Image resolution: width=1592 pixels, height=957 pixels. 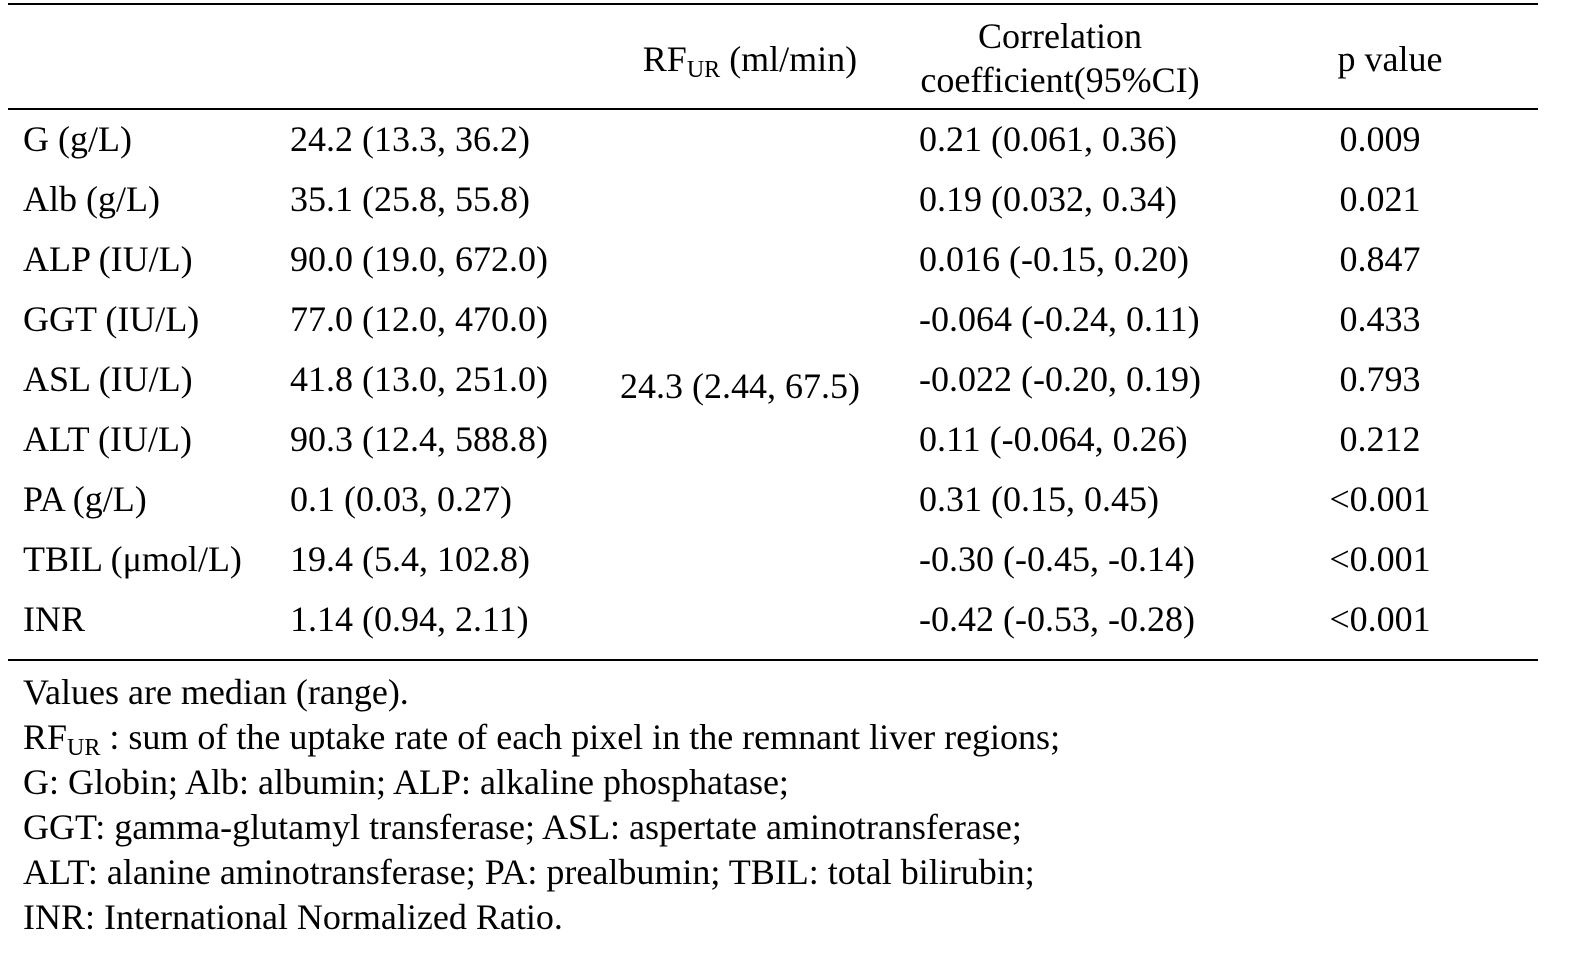 What do you see at coordinates (1057, 619) in the screenshot?
I see `row-correlation: -0.42 (-0.53, -0.28)` at bounding box center [1057, 619].